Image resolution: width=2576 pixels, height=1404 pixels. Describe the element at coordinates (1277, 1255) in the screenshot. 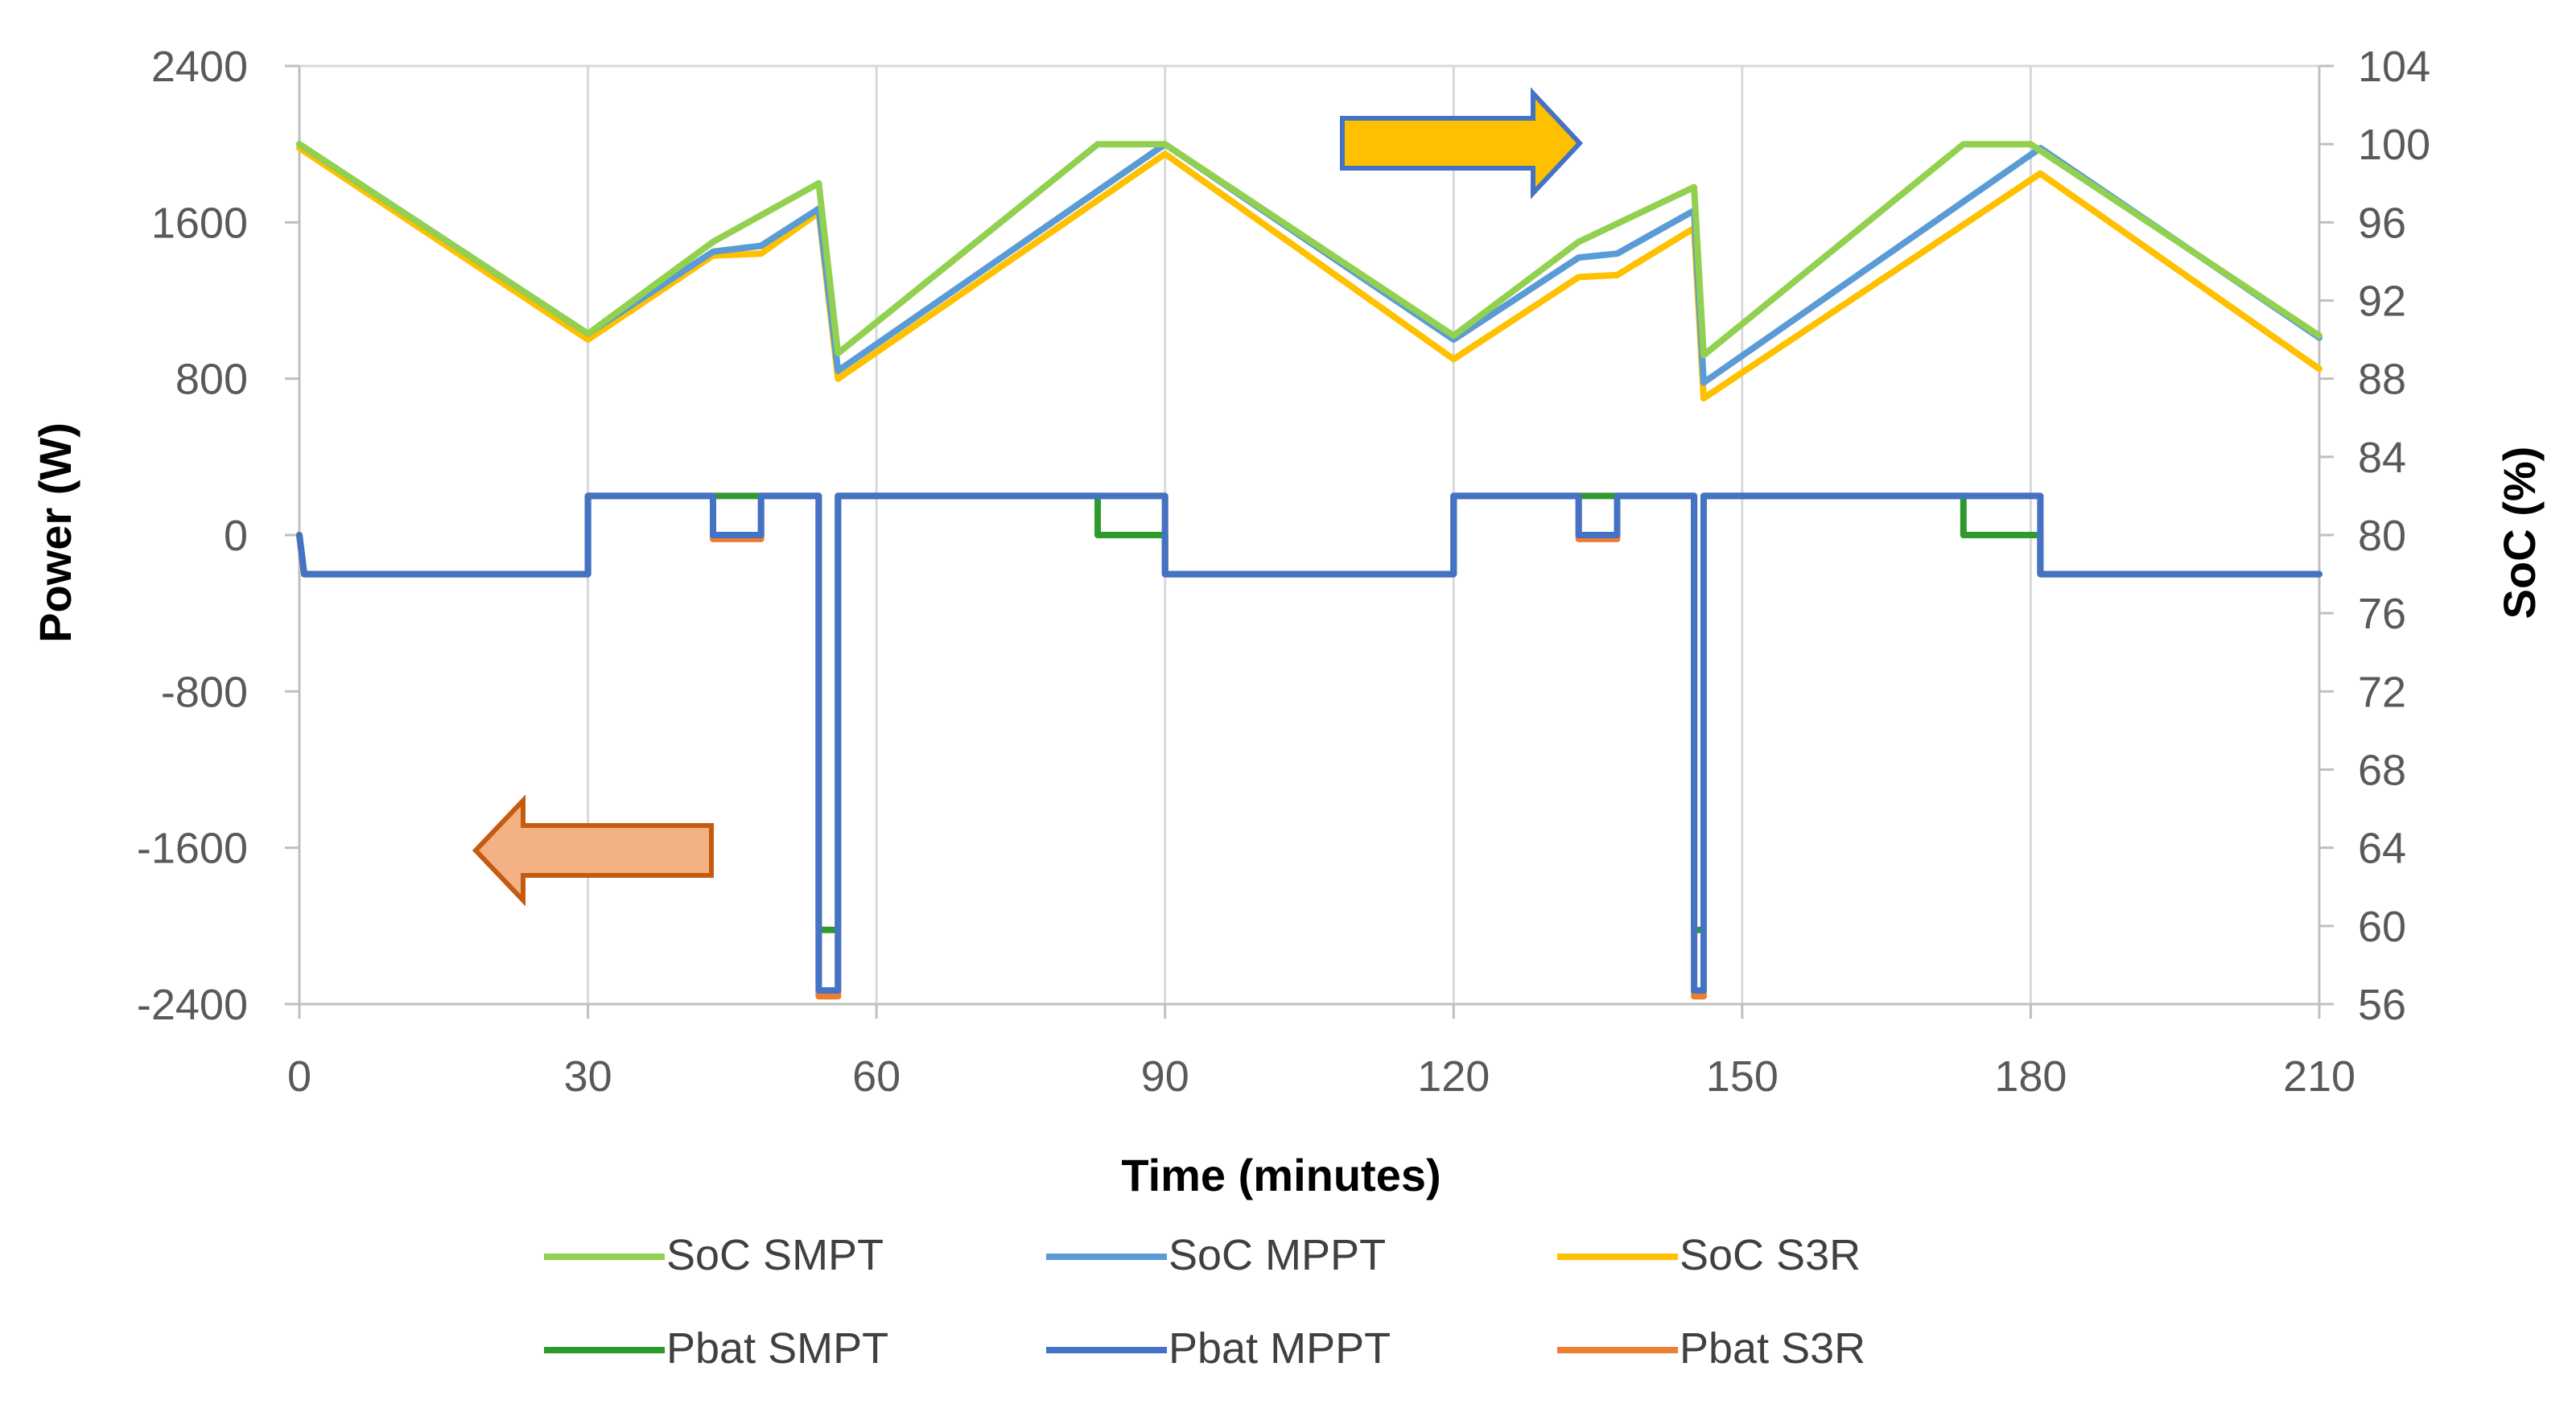

I see `legend-label-soc-mppt: SoC MPPT` at that location.